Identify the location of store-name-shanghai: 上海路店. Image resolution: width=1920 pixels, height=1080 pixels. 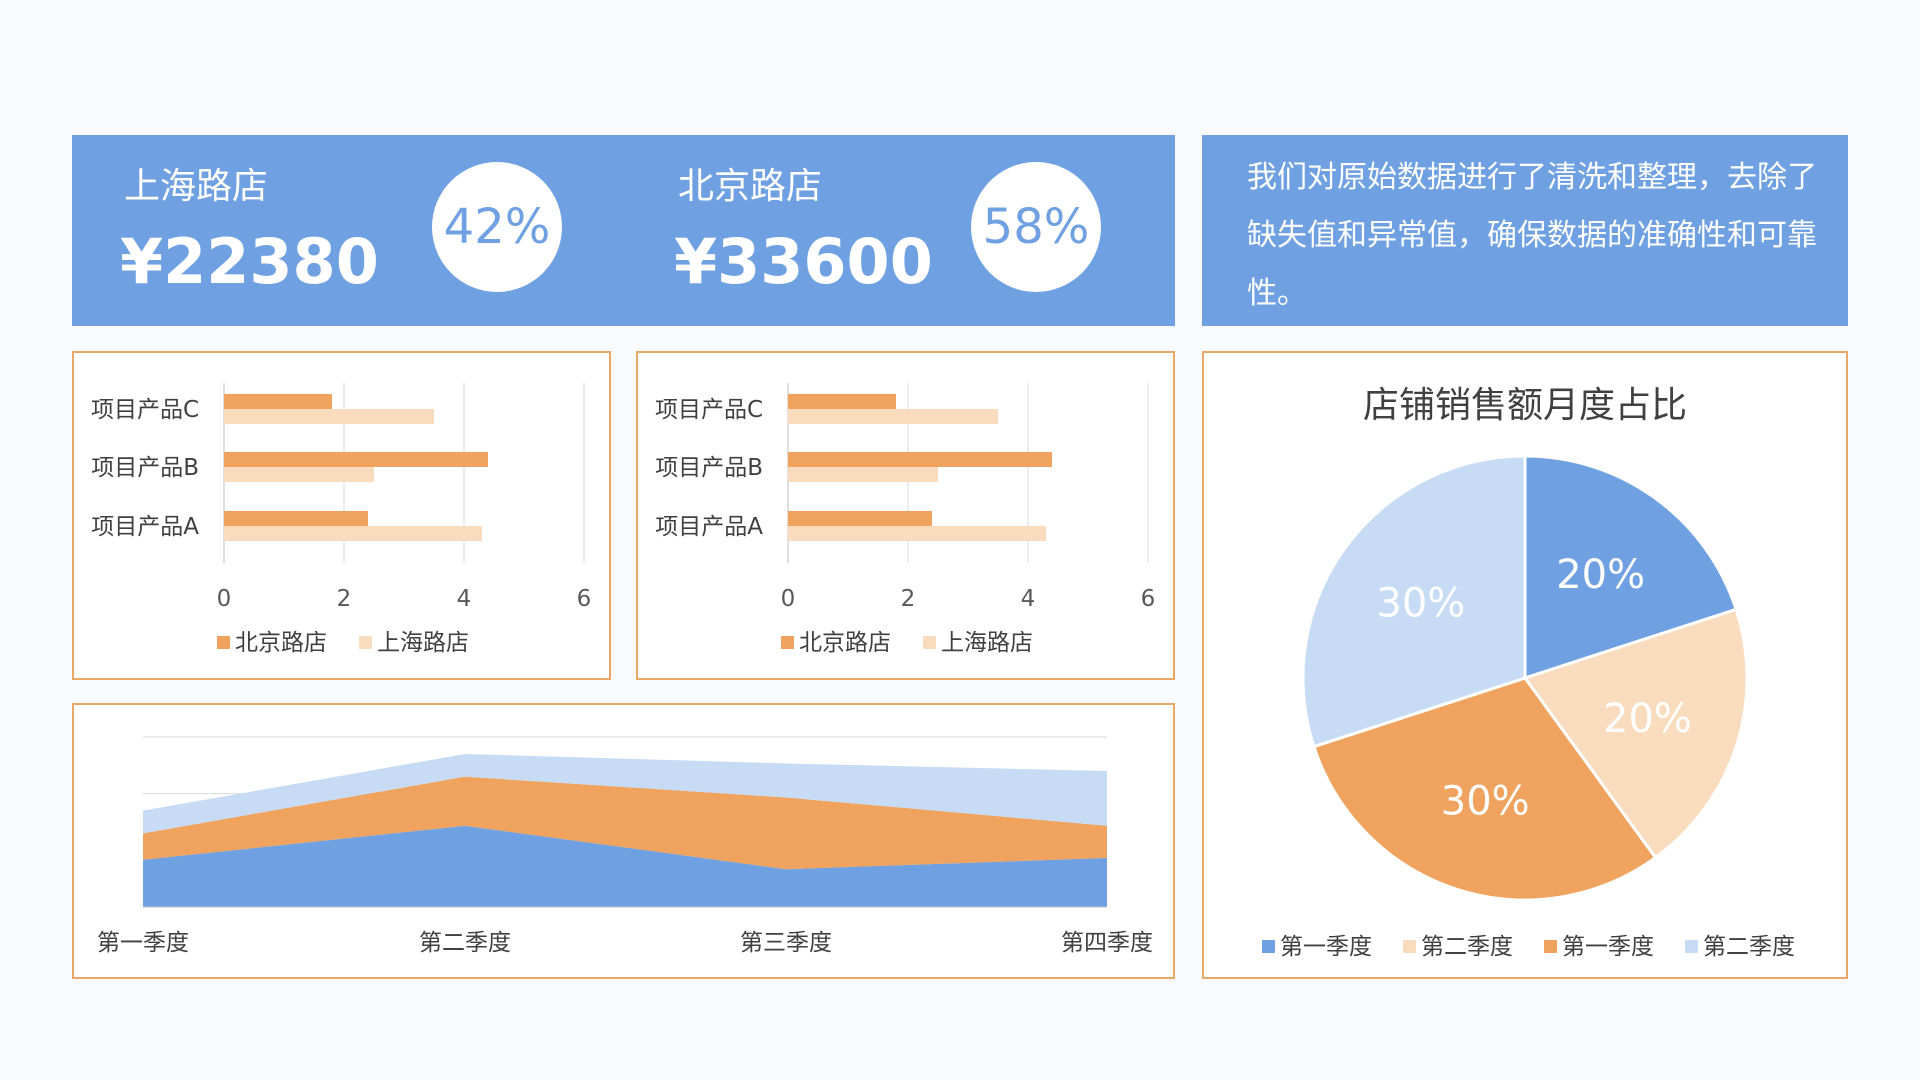
(196, 186).